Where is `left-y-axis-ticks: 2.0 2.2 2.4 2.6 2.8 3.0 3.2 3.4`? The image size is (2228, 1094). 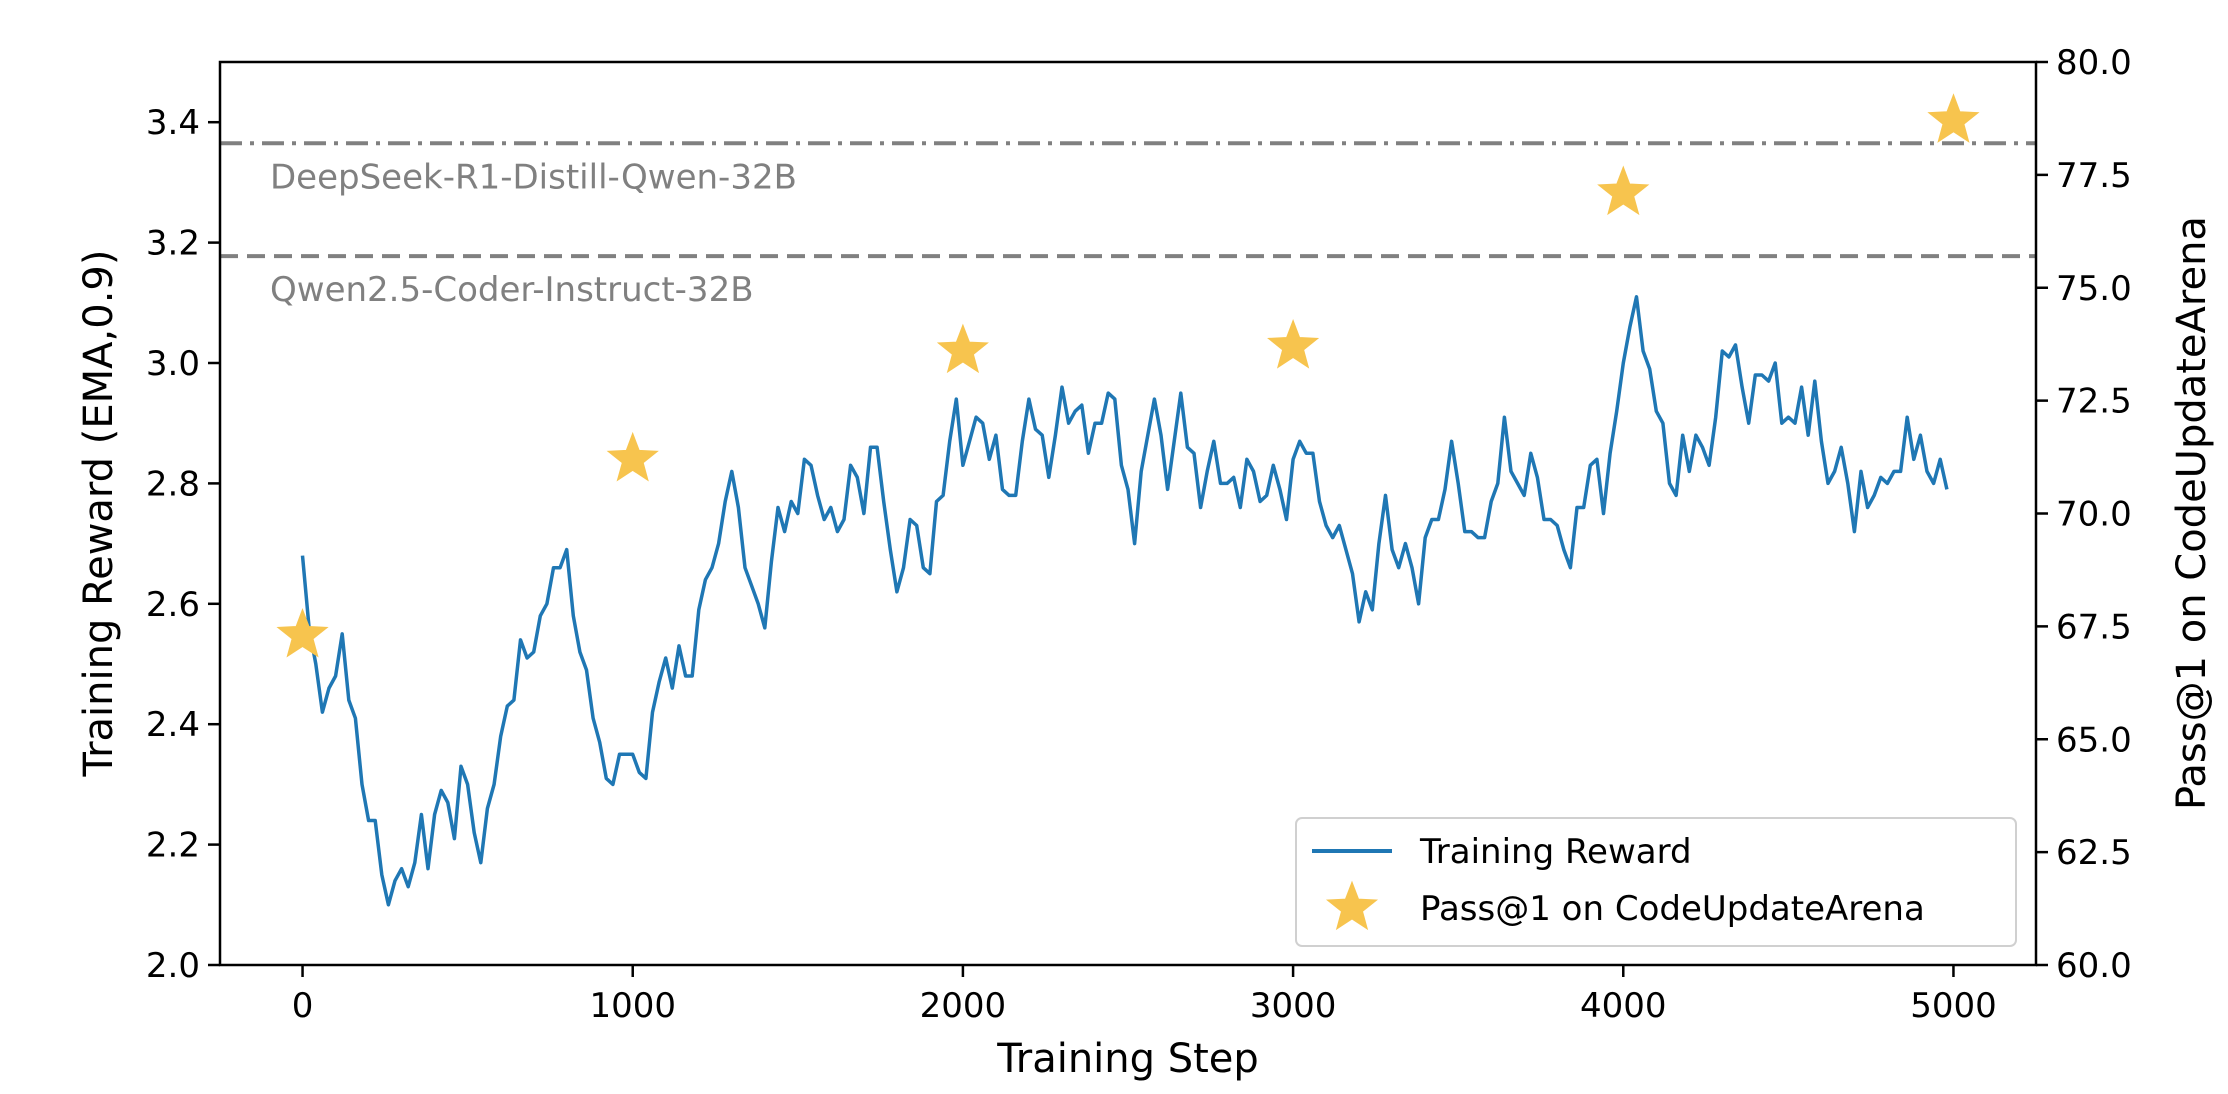
left-y-axis-ticks: 2.0 2.2 2.4 2.6 2.8 3.0 3.2 3.4 is located at coordinates (183, 544).